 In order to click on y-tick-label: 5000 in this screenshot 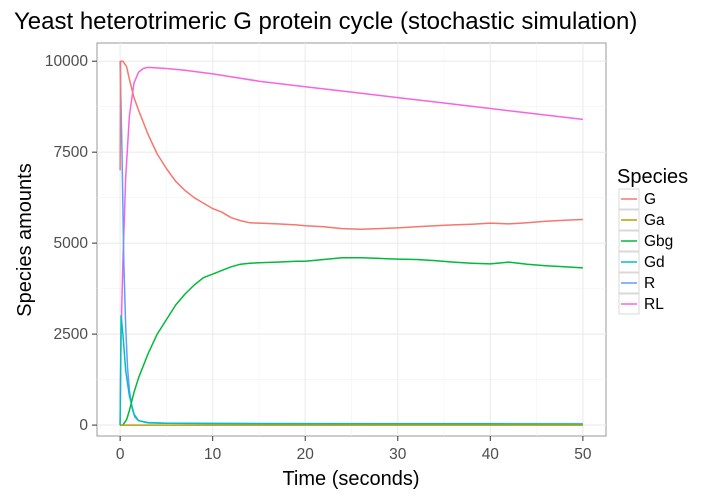, I will do `click(71, 243)`.